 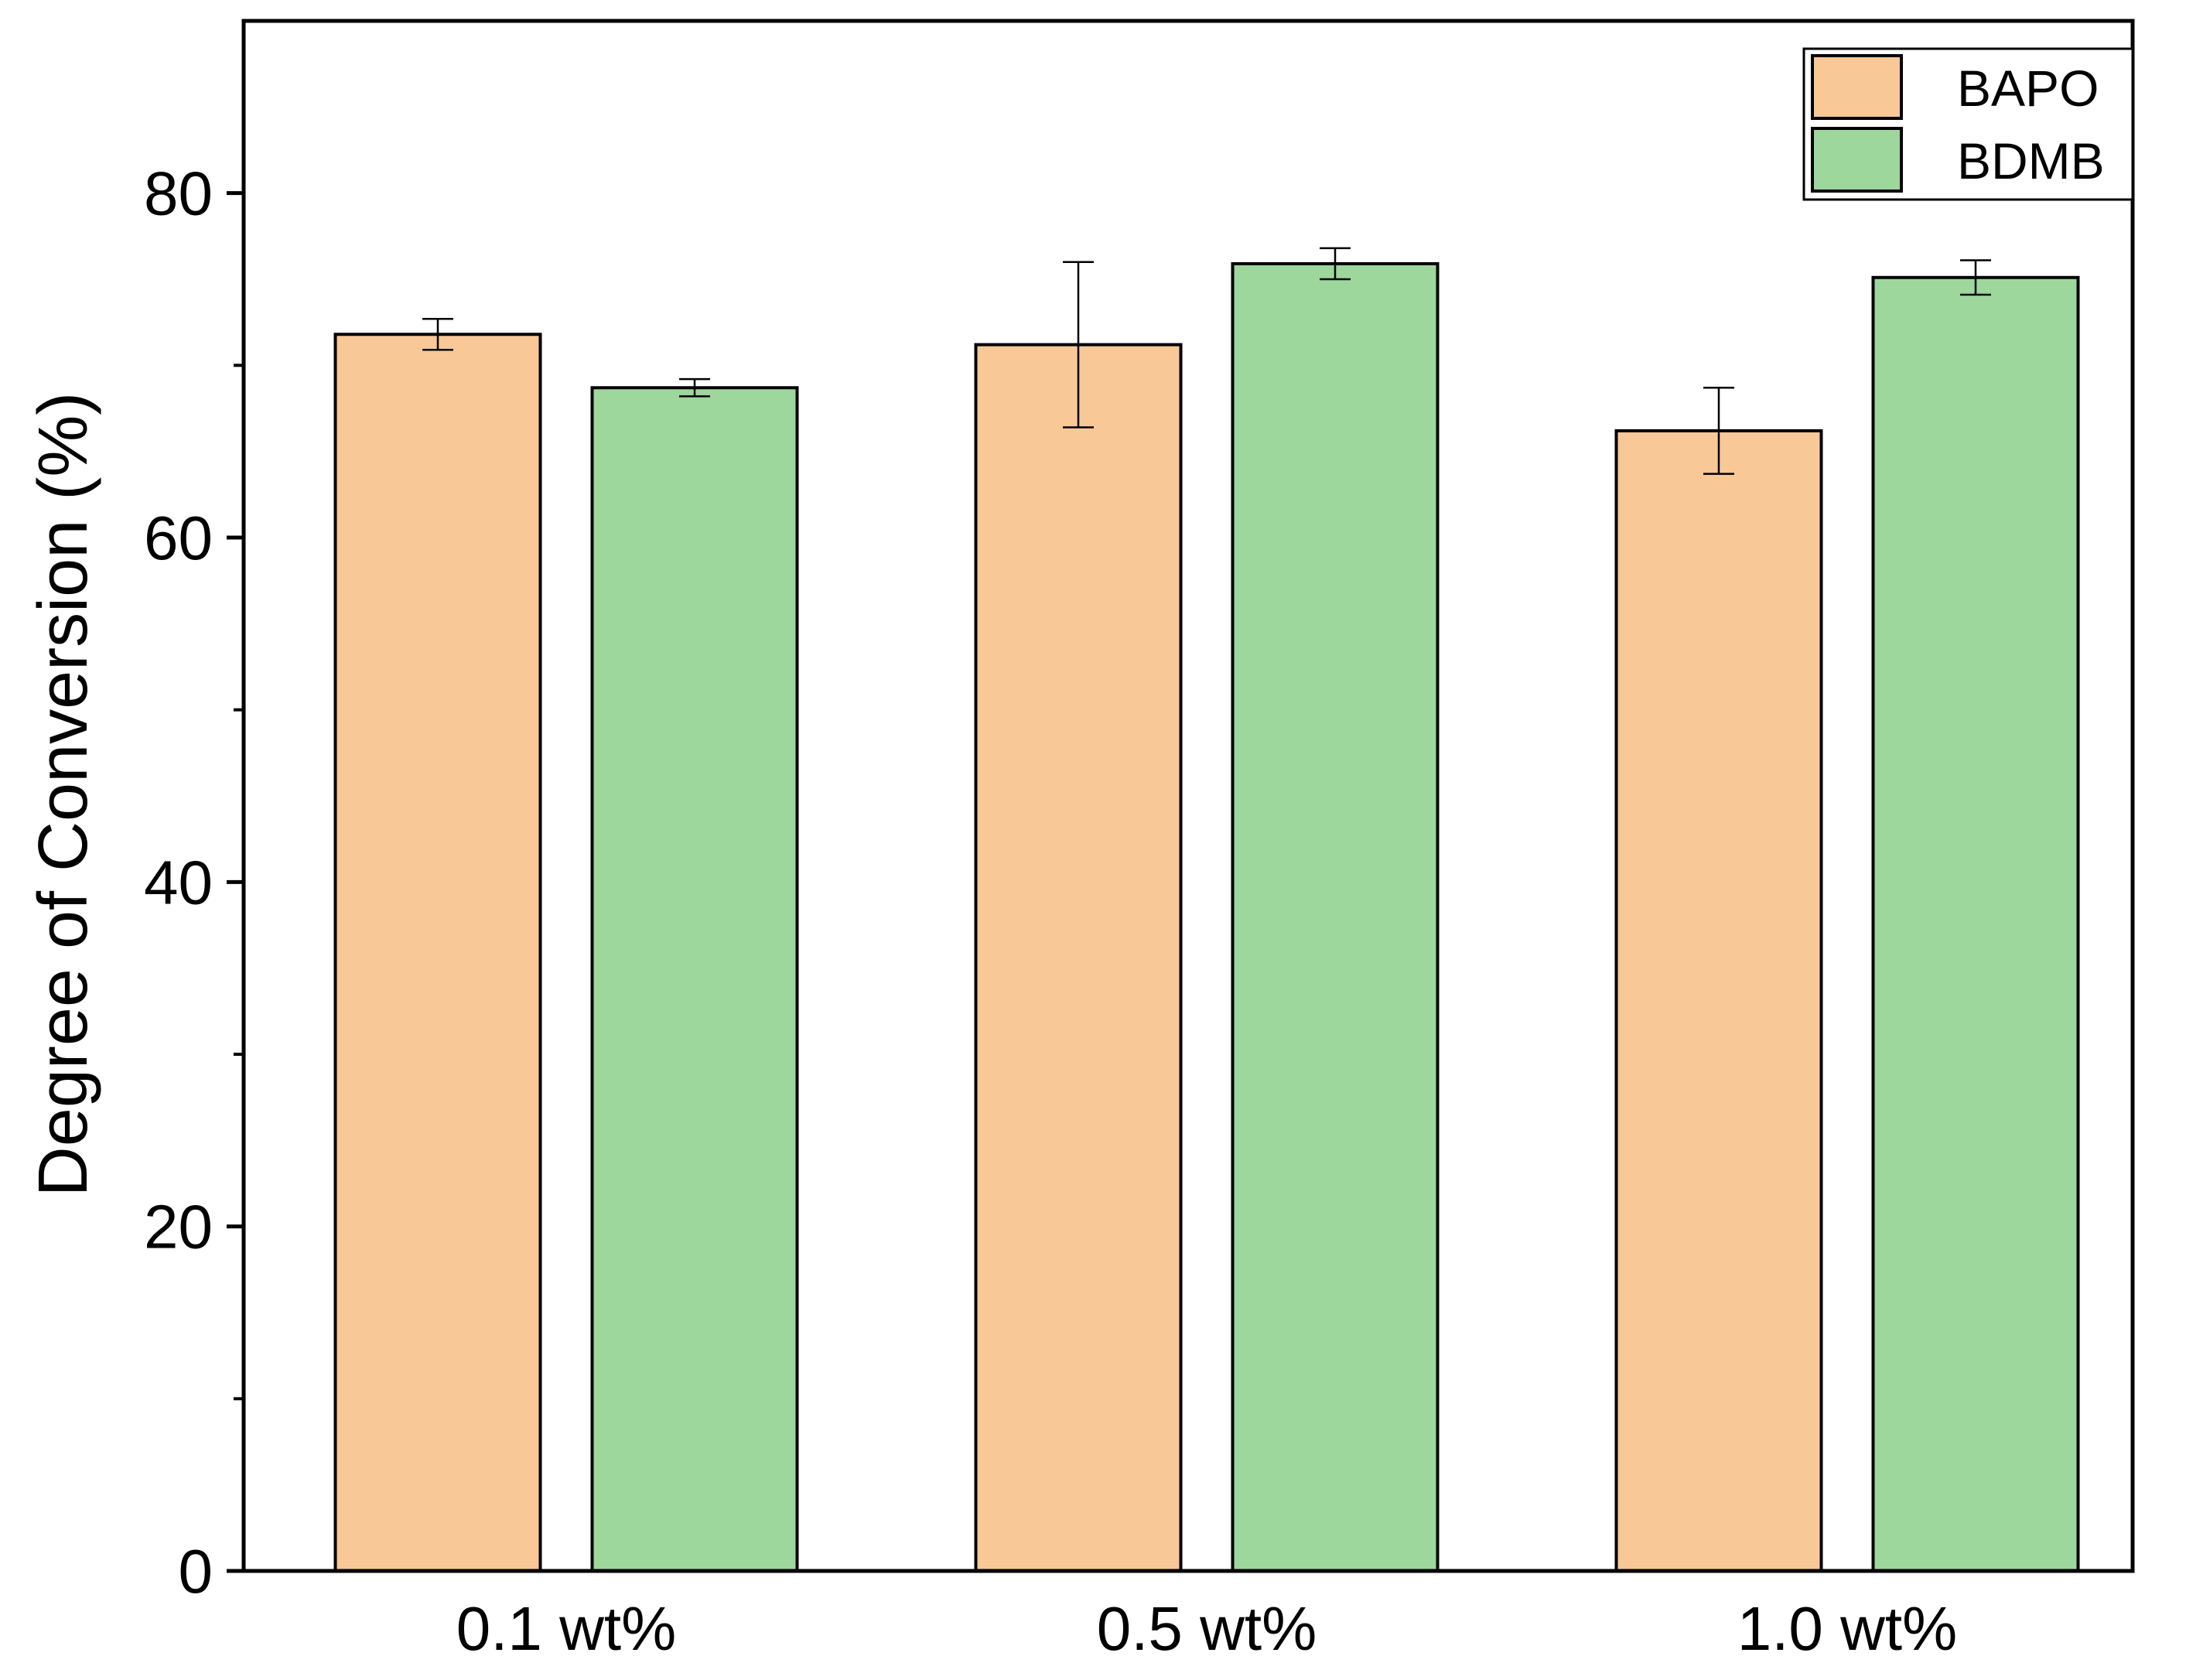 What do you see at coordinates (178, 193) in the screenshot?
I see `y-tick-label-80: 80` at bounding box center [178, 193].